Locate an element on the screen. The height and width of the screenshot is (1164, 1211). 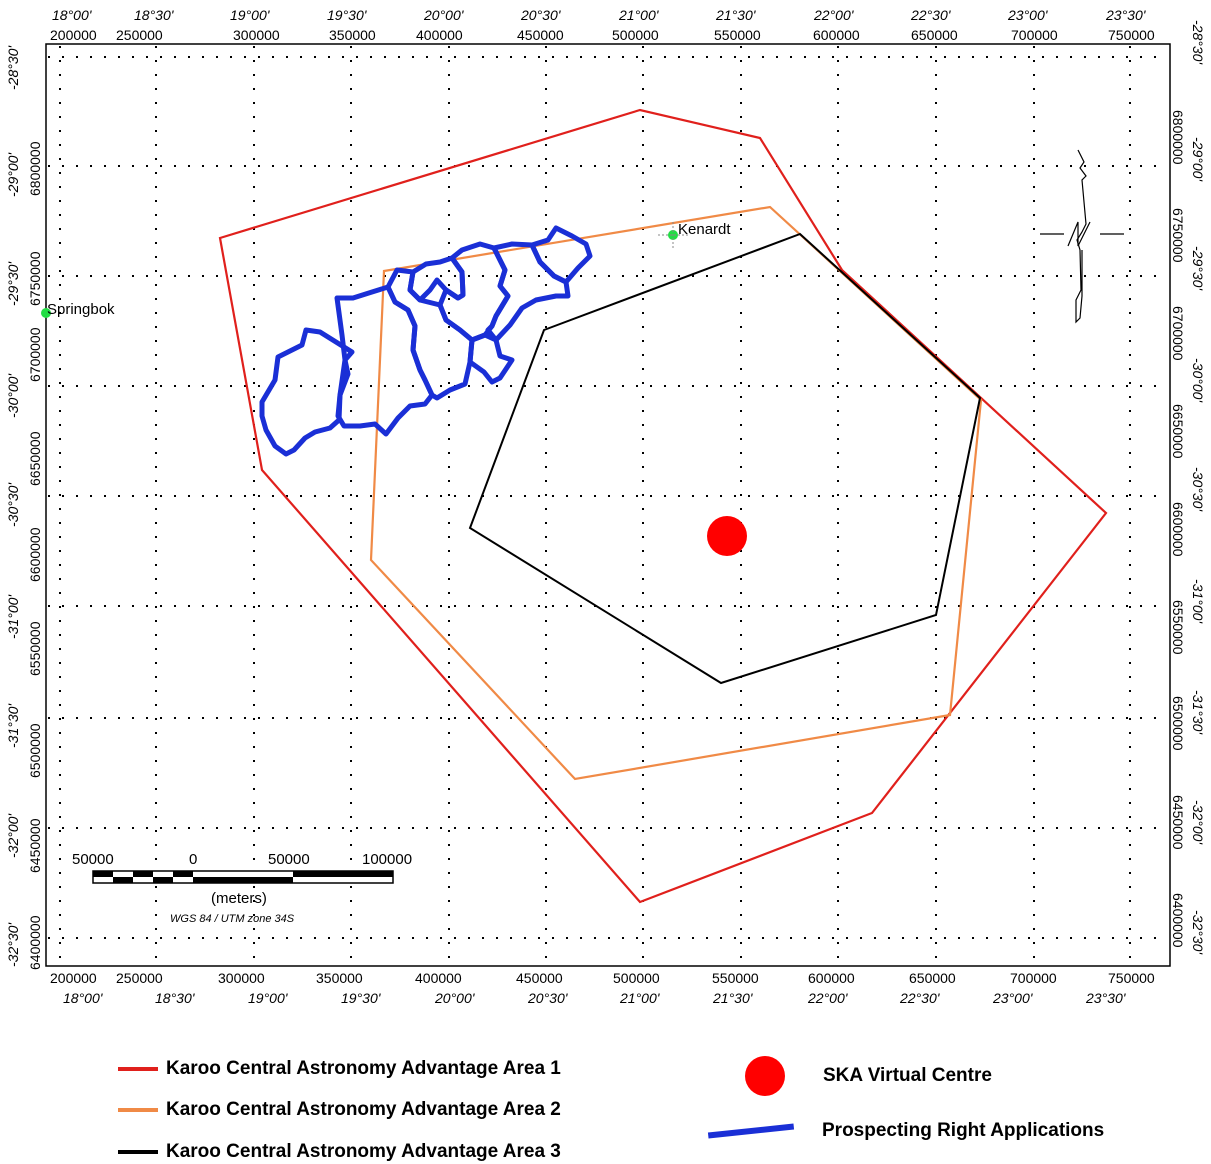
town-springbok: Springbok is located at coordinates (78, 309).